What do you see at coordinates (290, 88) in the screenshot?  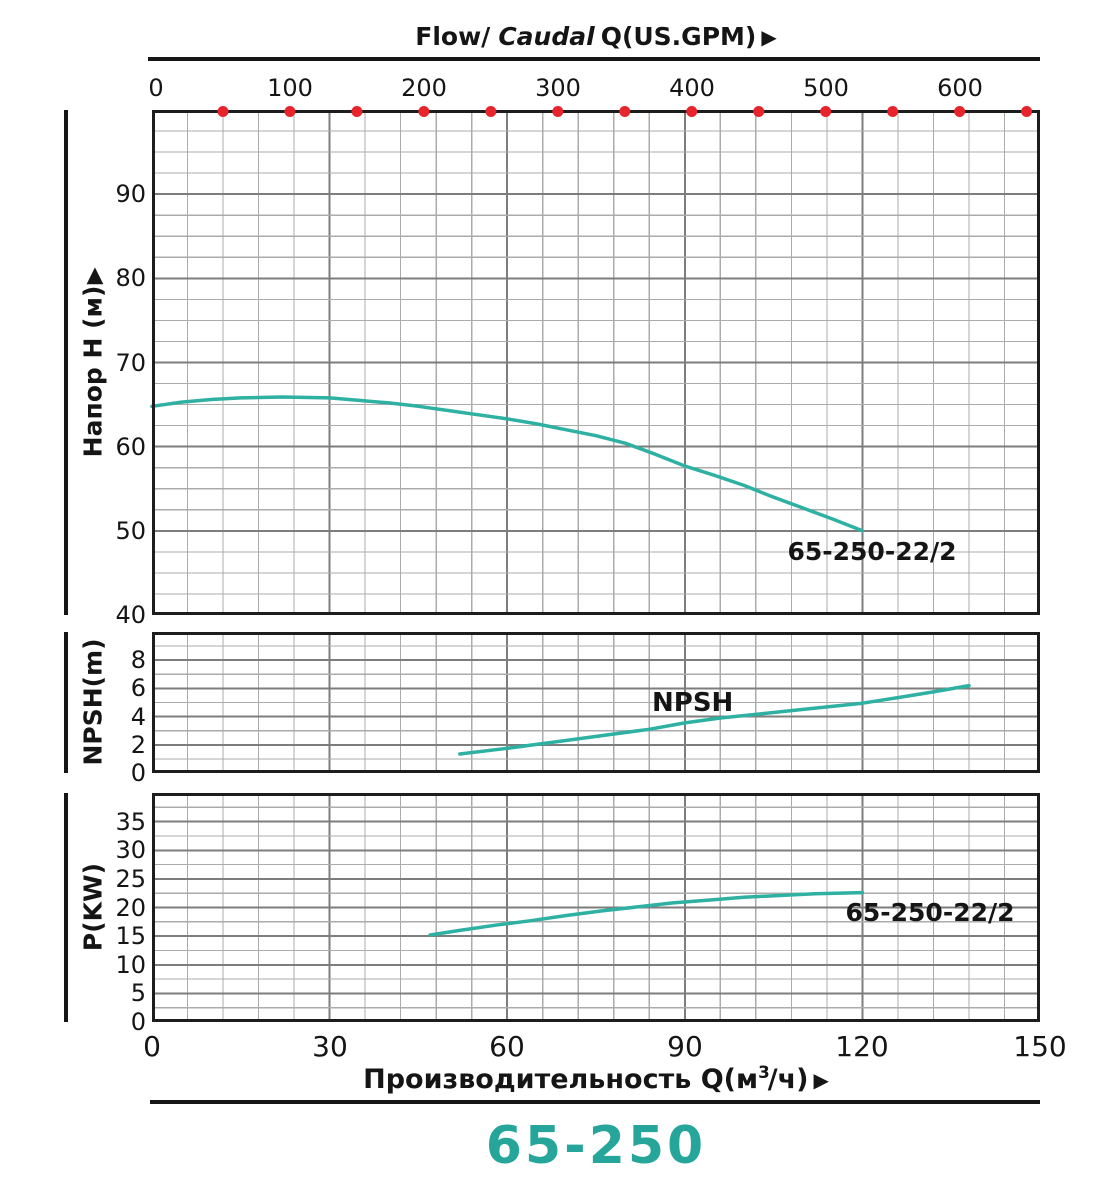 I see `gpm-tick-label: 100` at bounding box center [290, 88].